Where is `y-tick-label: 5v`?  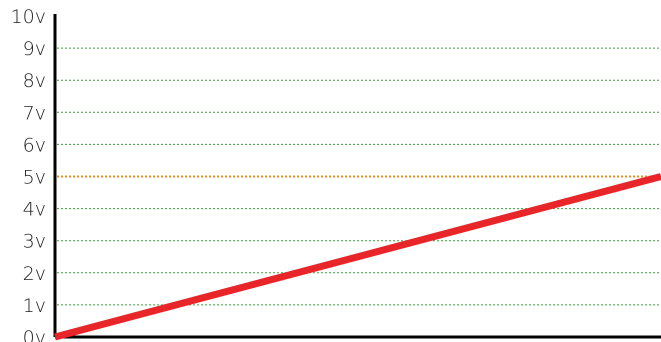 y-tick-label: 5v is located at coordinates (34, 178).